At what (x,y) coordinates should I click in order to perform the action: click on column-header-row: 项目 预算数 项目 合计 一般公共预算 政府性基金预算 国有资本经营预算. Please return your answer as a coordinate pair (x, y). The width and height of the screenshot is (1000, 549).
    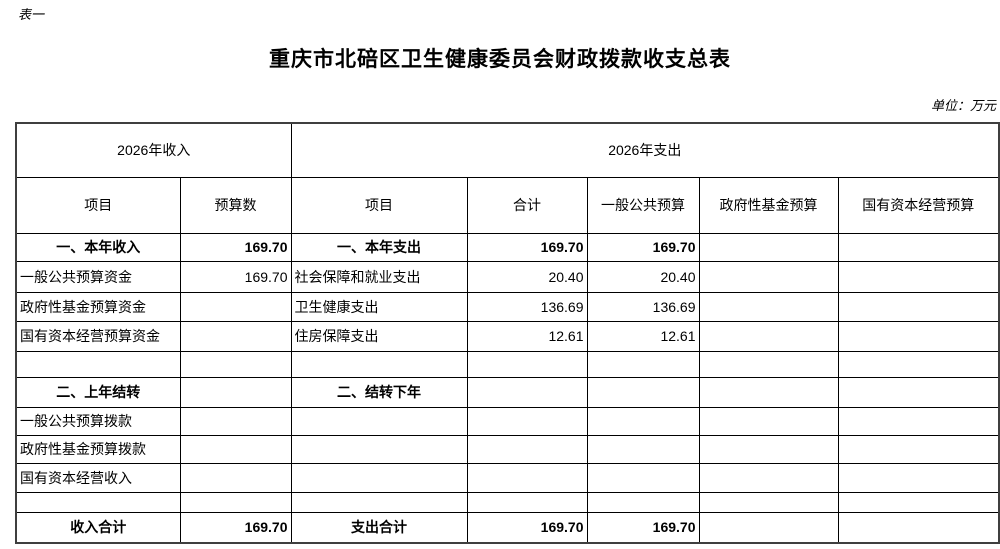
    Looking at the image, I should click on (507, 205).